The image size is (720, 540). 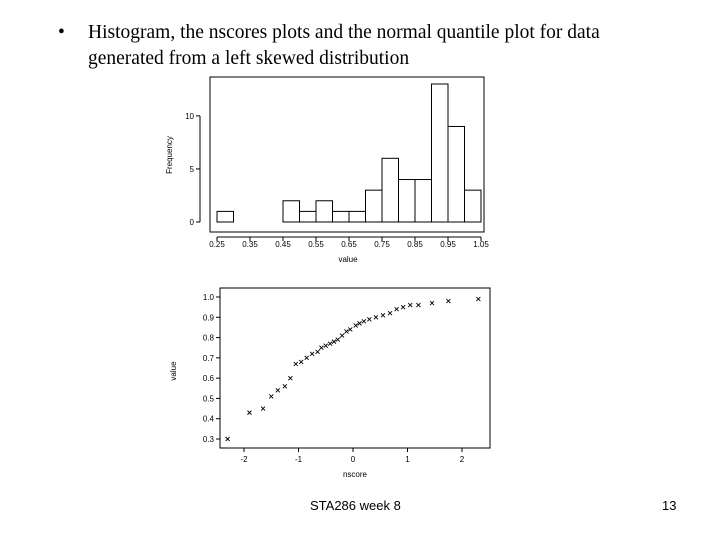 I want to click on histogram-x-axis-label: value, so click(x=348, y=259).